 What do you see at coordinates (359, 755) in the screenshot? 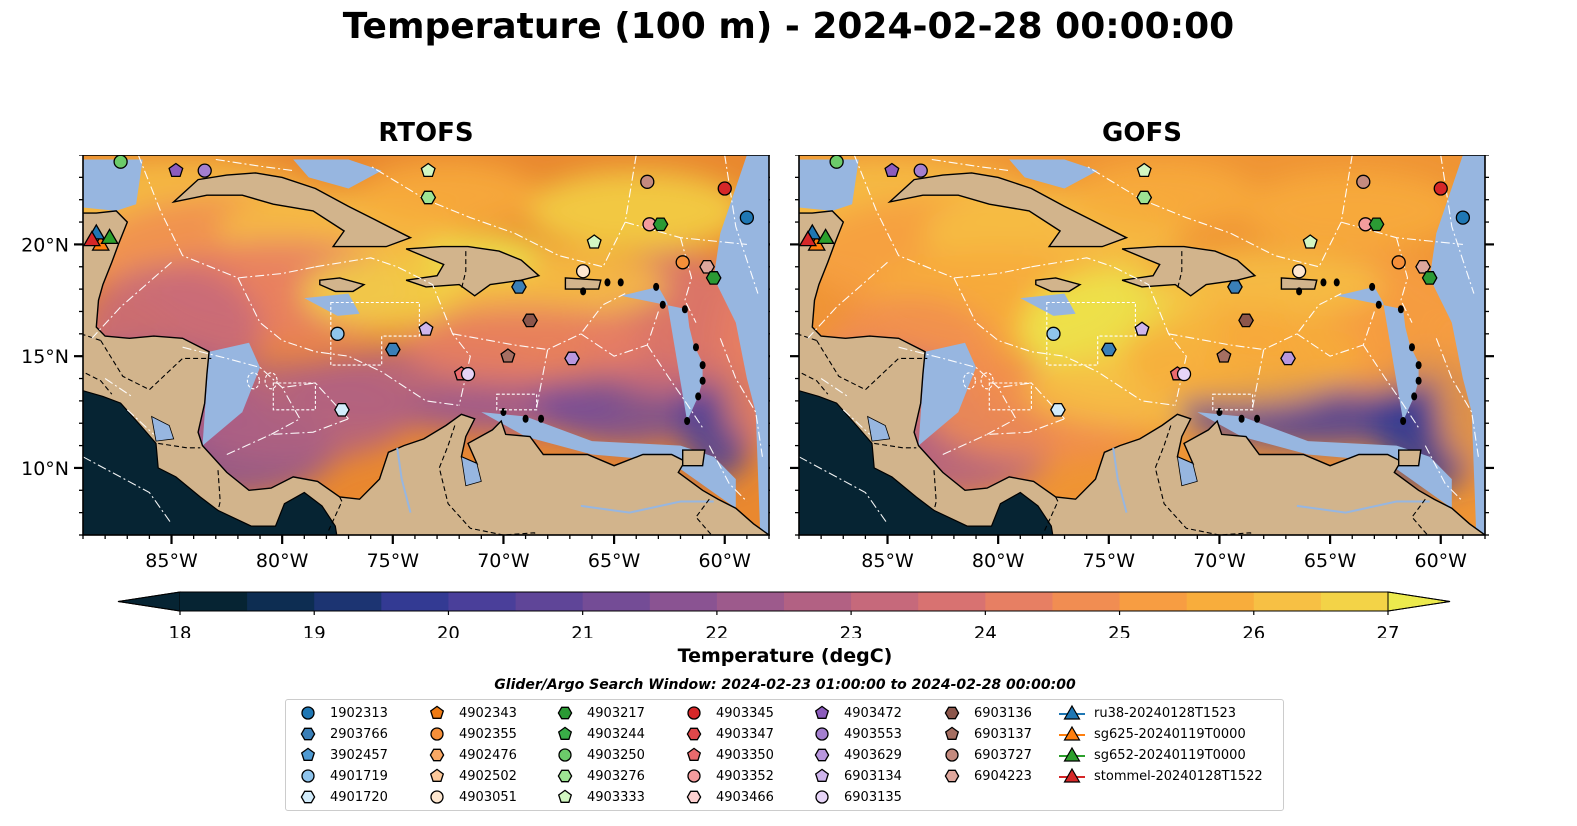
I see `legend-label: 3902457` at bounding box center [359, 755].